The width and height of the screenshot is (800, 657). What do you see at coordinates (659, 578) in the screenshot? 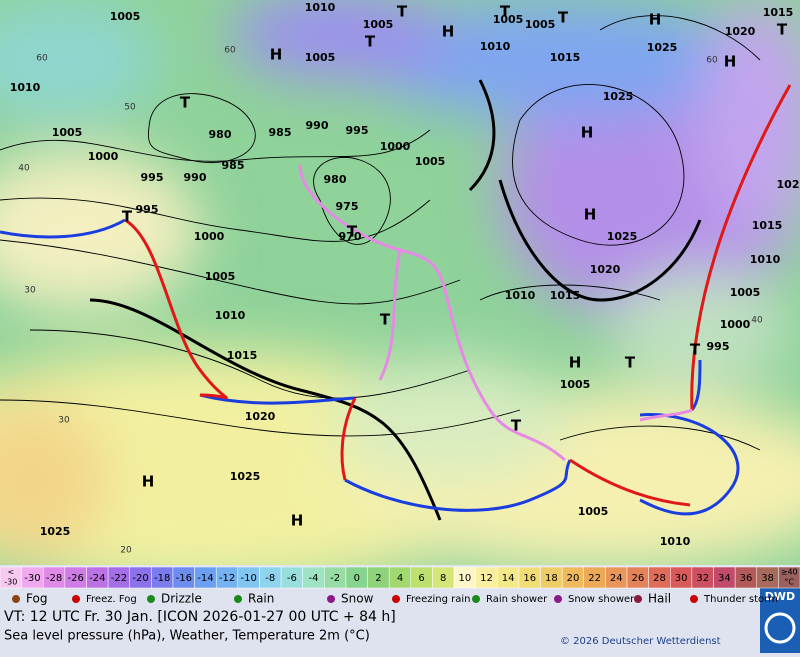
I see `color-label: 28` at bounding box center [659, 578].